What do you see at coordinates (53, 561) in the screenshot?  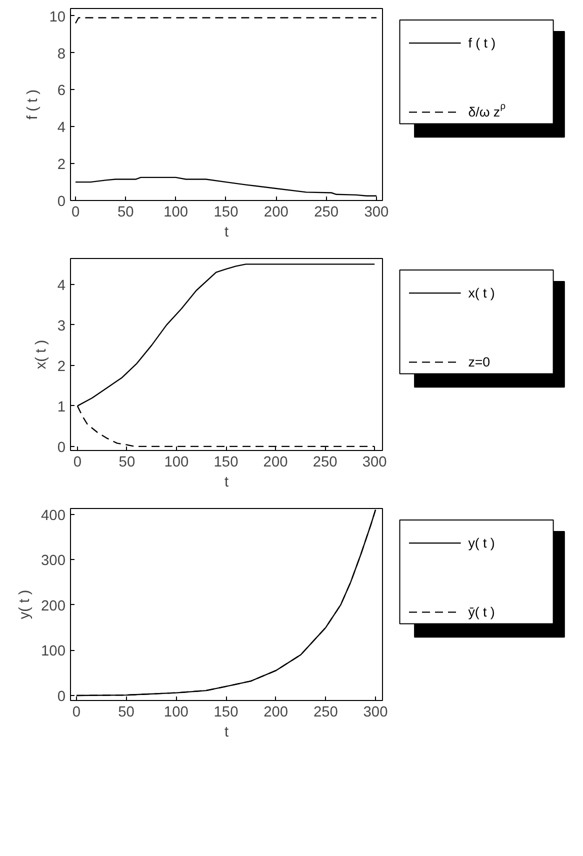 I see `y-tick-label: 300` at bounding box center [53, 561].